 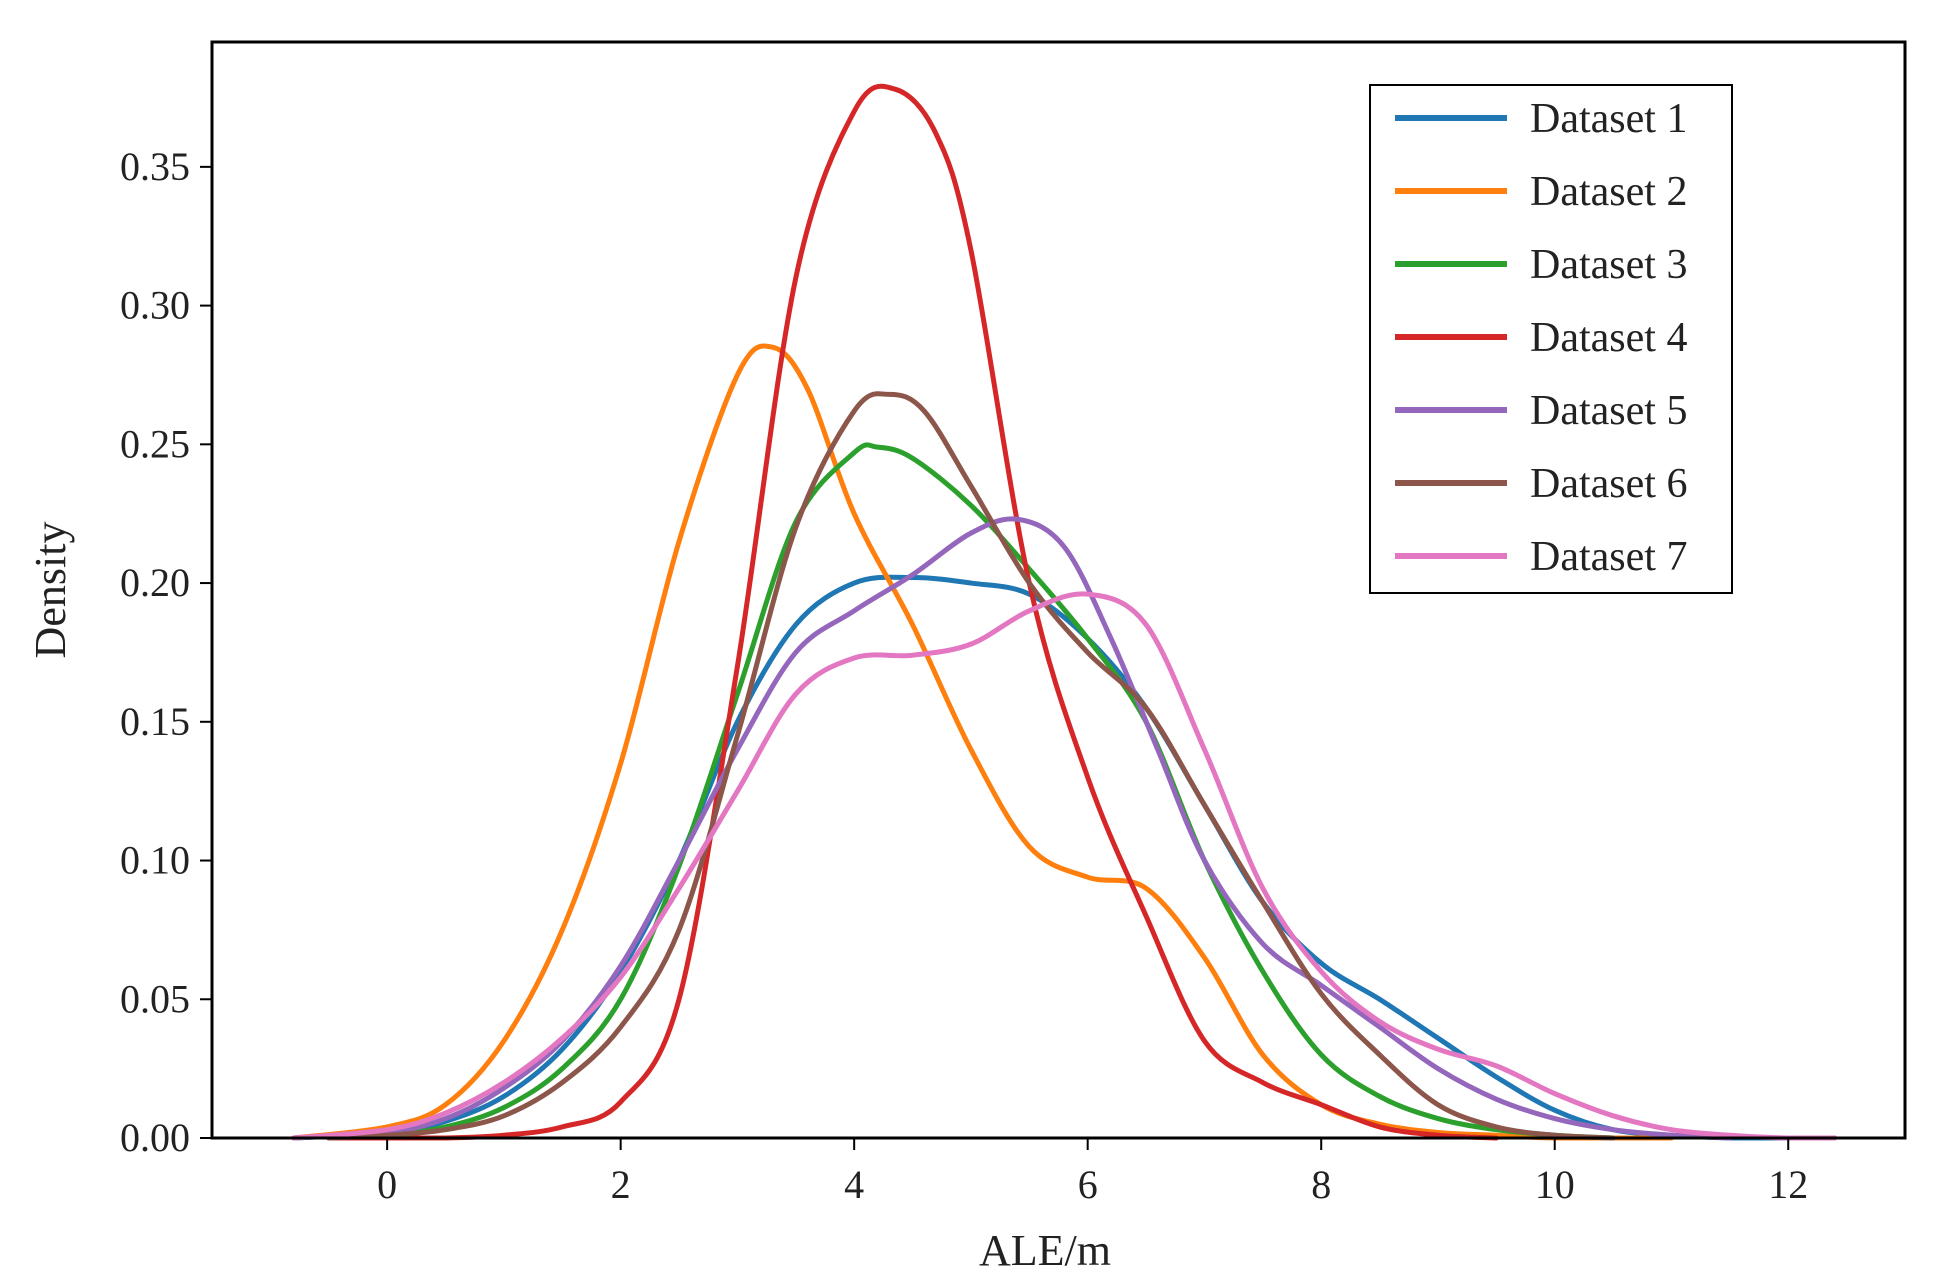 What do you see at coordinates (1608, 557) in the screenshot?
I see `legend-label-dataset-7: Dataset 7` at bounding box center [1608, 557].